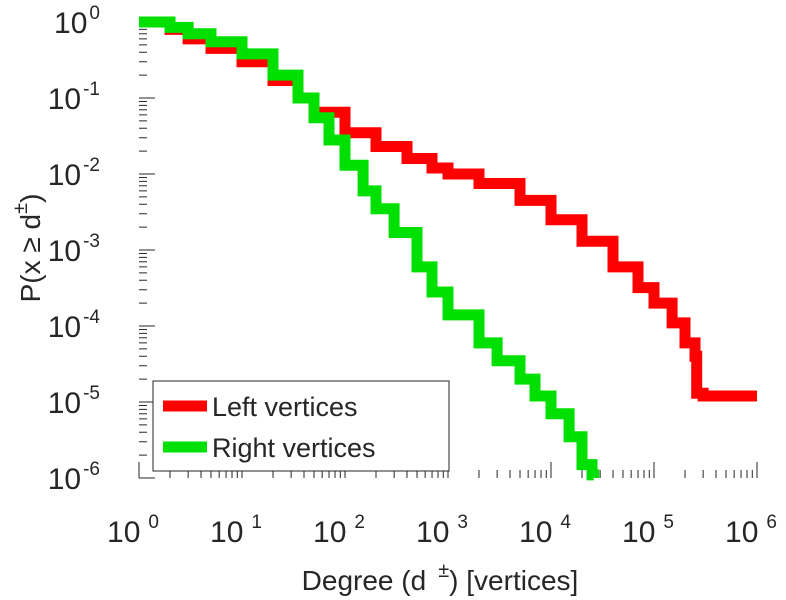 The height and width of the screenshot is (600, 786). Describe the element at coordinates (133, 530) in the screenshot. I see `x-tick-label: 10 0` at that location.